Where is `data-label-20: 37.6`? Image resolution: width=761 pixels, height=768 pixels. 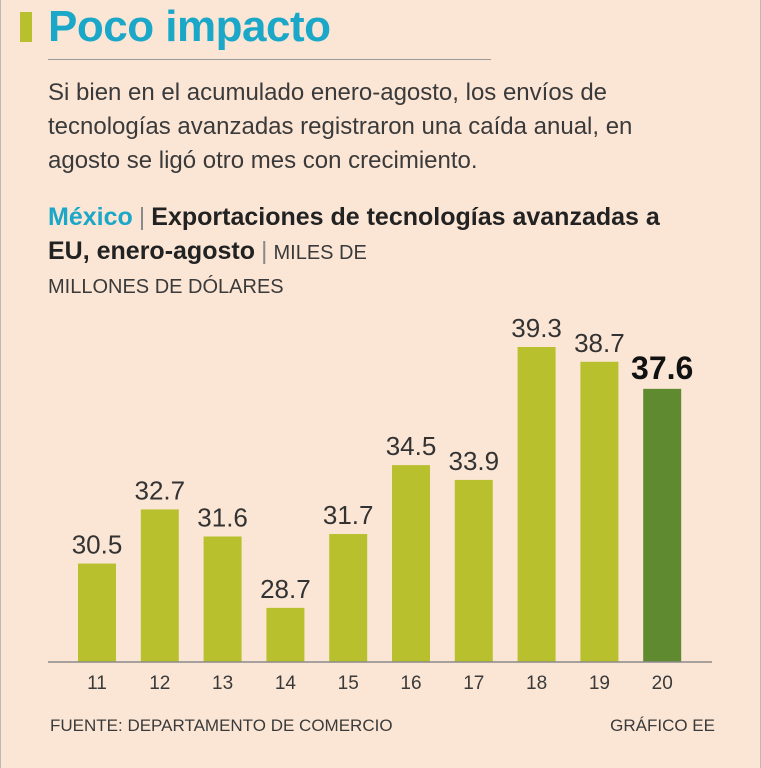
data-label-20: 37.6 is located at coordinates (662, 368).